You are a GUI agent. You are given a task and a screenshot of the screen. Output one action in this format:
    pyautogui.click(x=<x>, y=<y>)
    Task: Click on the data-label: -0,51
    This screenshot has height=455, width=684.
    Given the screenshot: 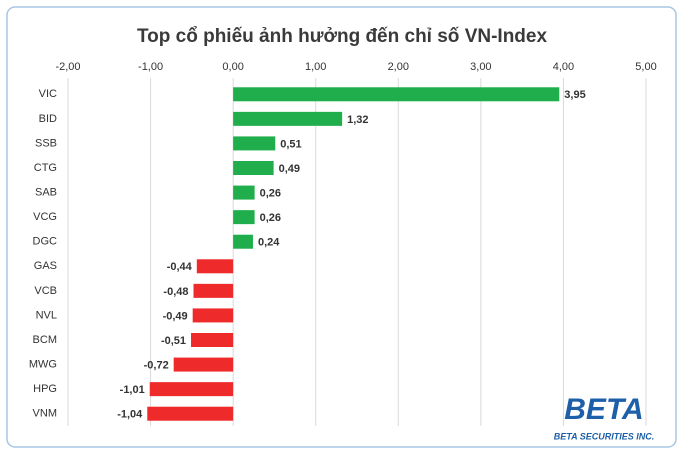 What is the action you would take?
    pyautogui.click(x=173, y=341)
    